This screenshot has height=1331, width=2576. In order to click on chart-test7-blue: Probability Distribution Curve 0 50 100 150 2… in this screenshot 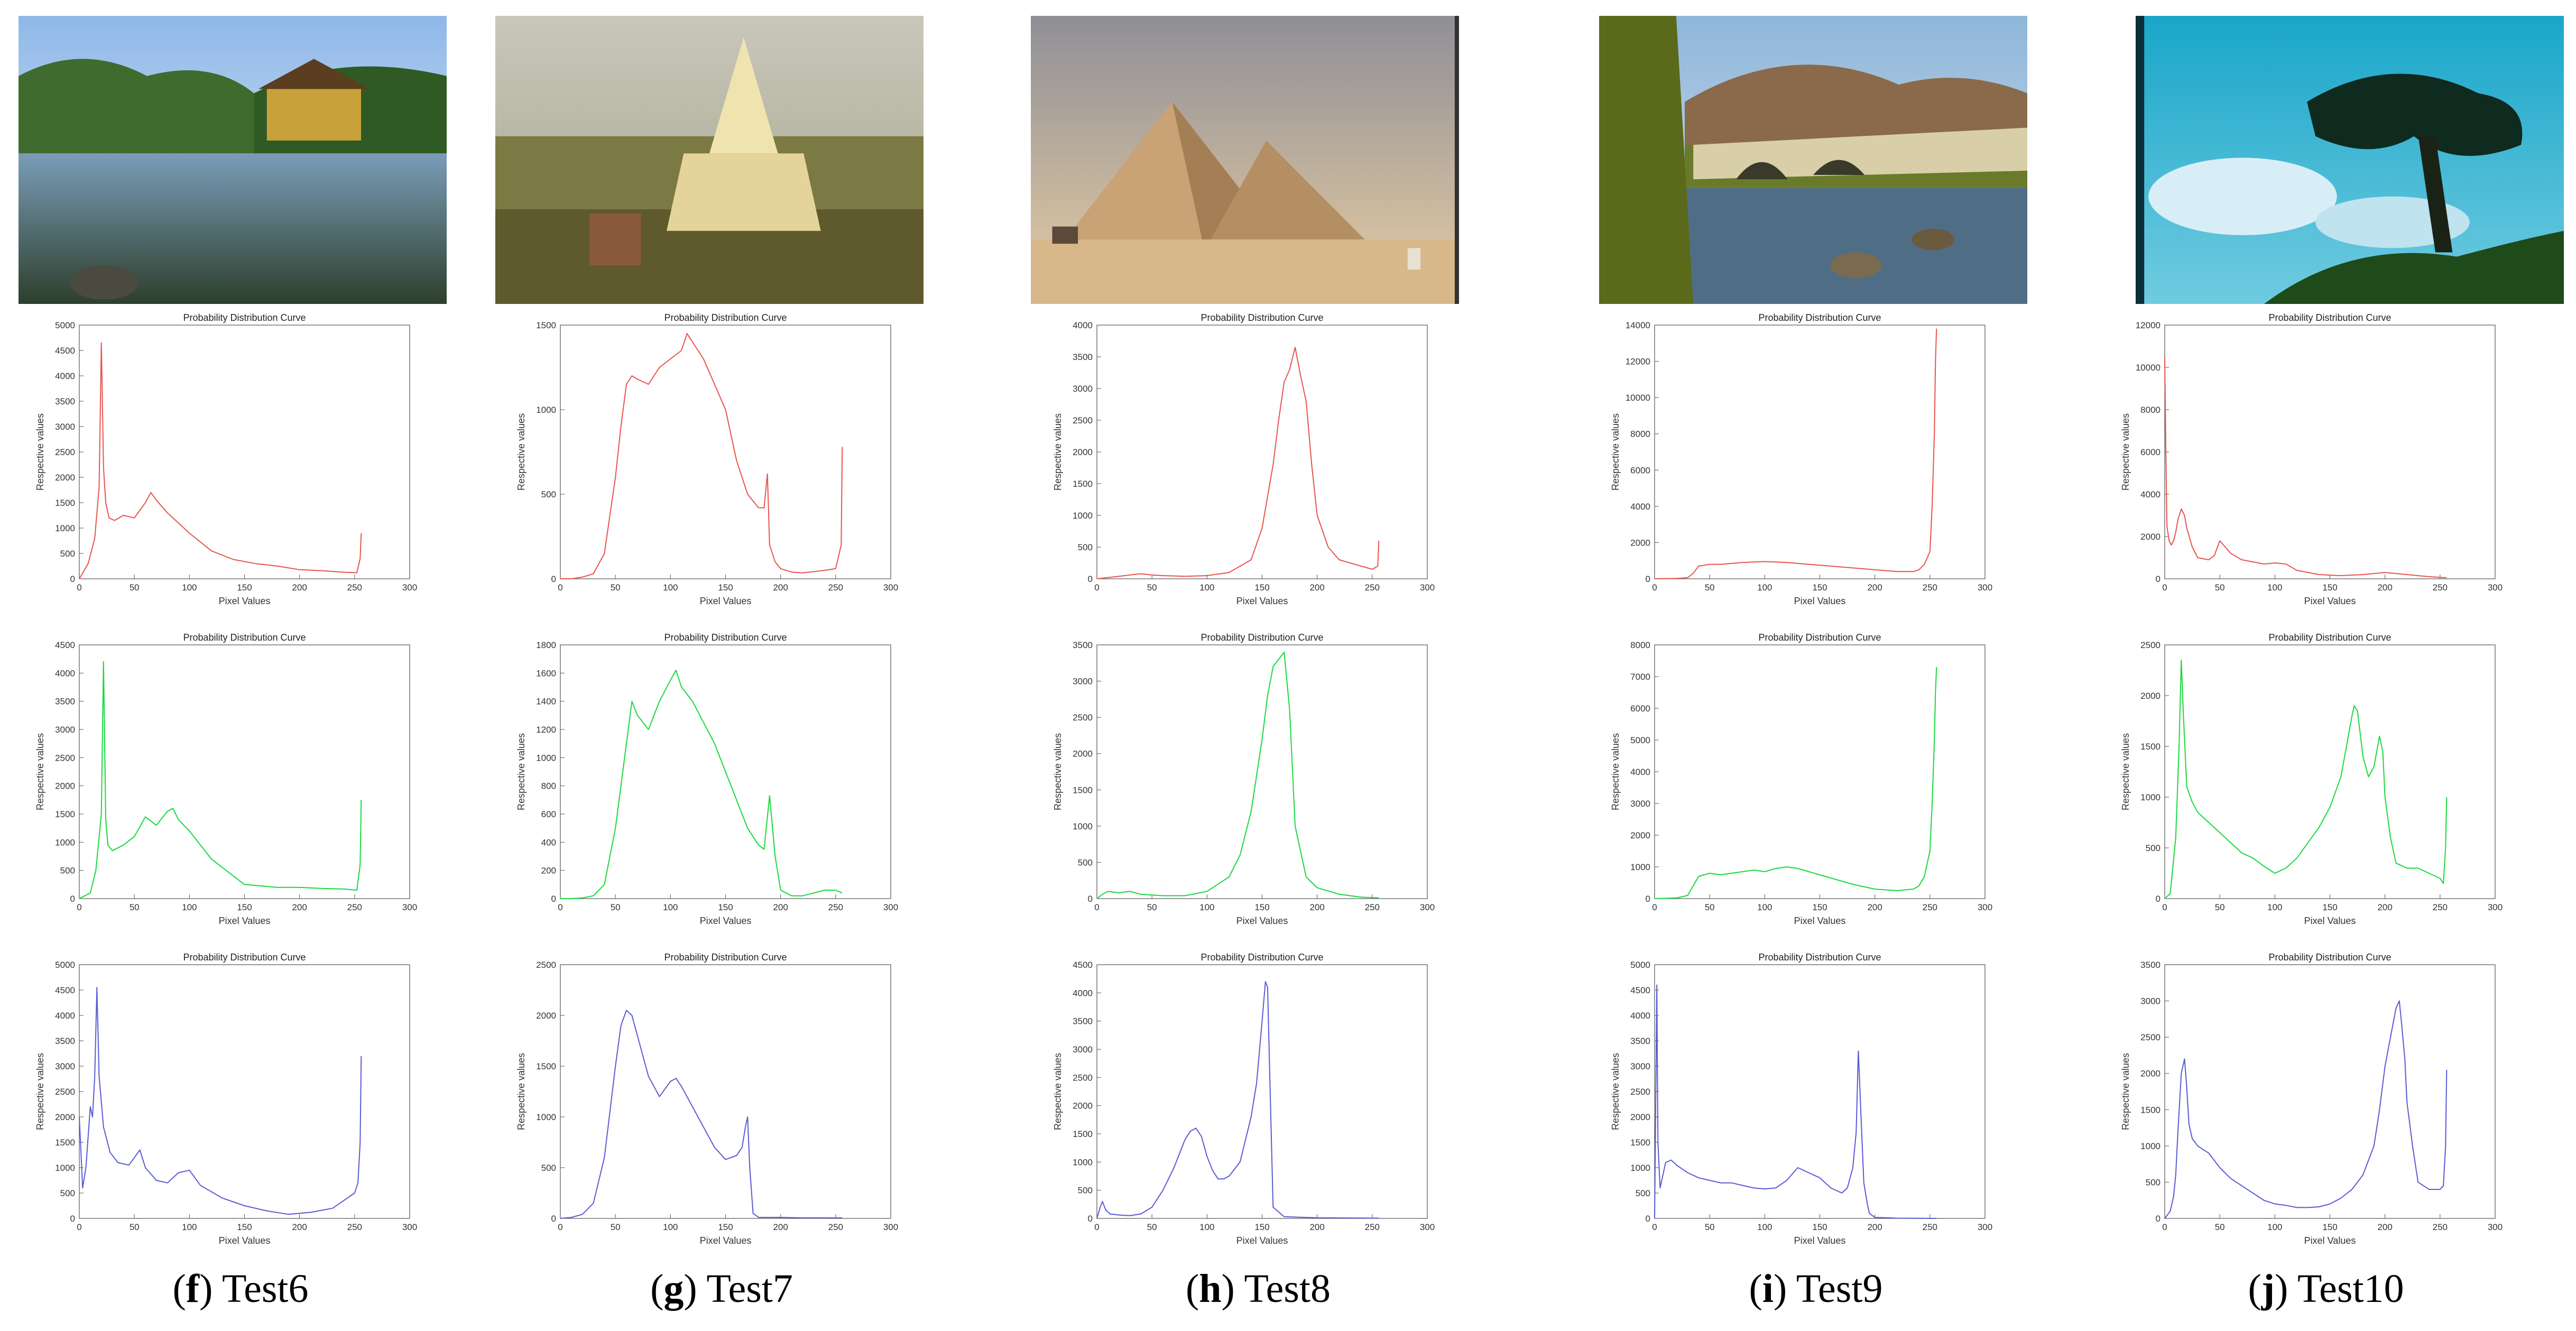, I will do `click(721, 1109)`.